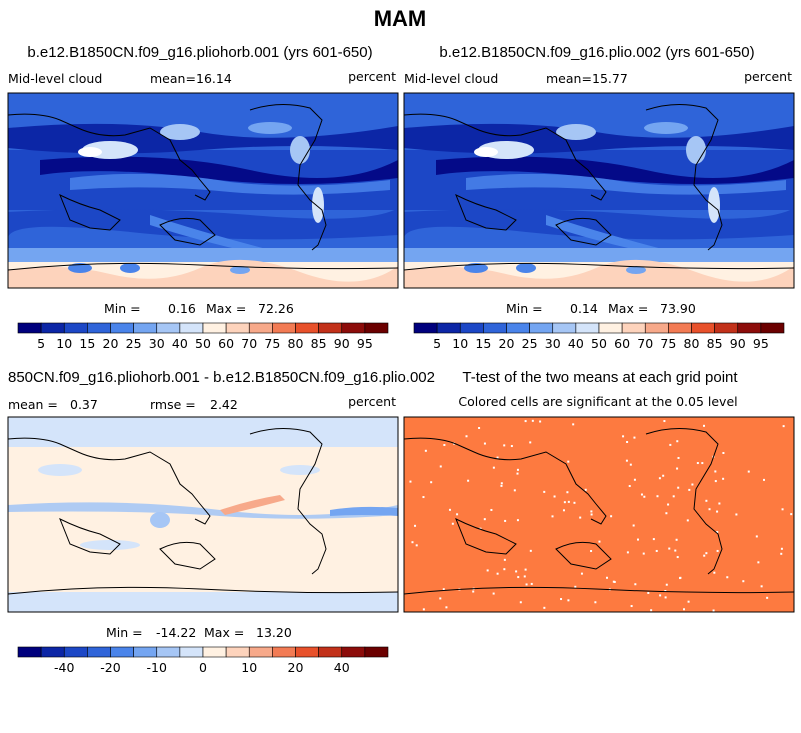  What do you see at coordinates (122, 308) in the screenshot?
I see `panel-1-min-label: Min =` at bounding box center [122, 308].